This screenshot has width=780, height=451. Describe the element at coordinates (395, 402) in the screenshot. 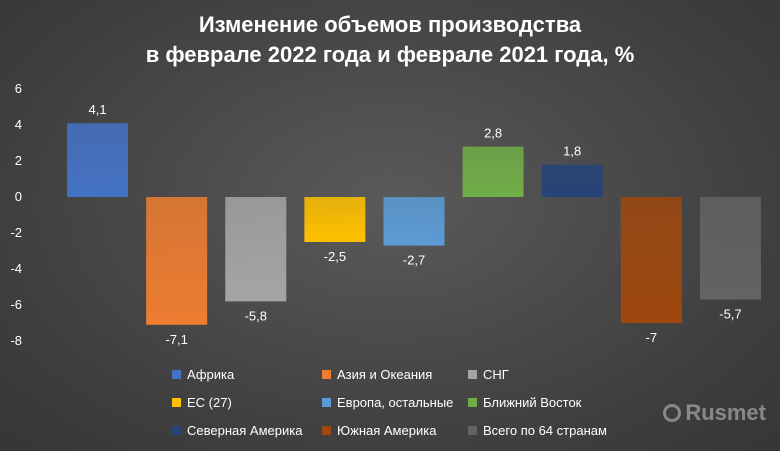

I see `legend-label: Европа, остальные` at that location.